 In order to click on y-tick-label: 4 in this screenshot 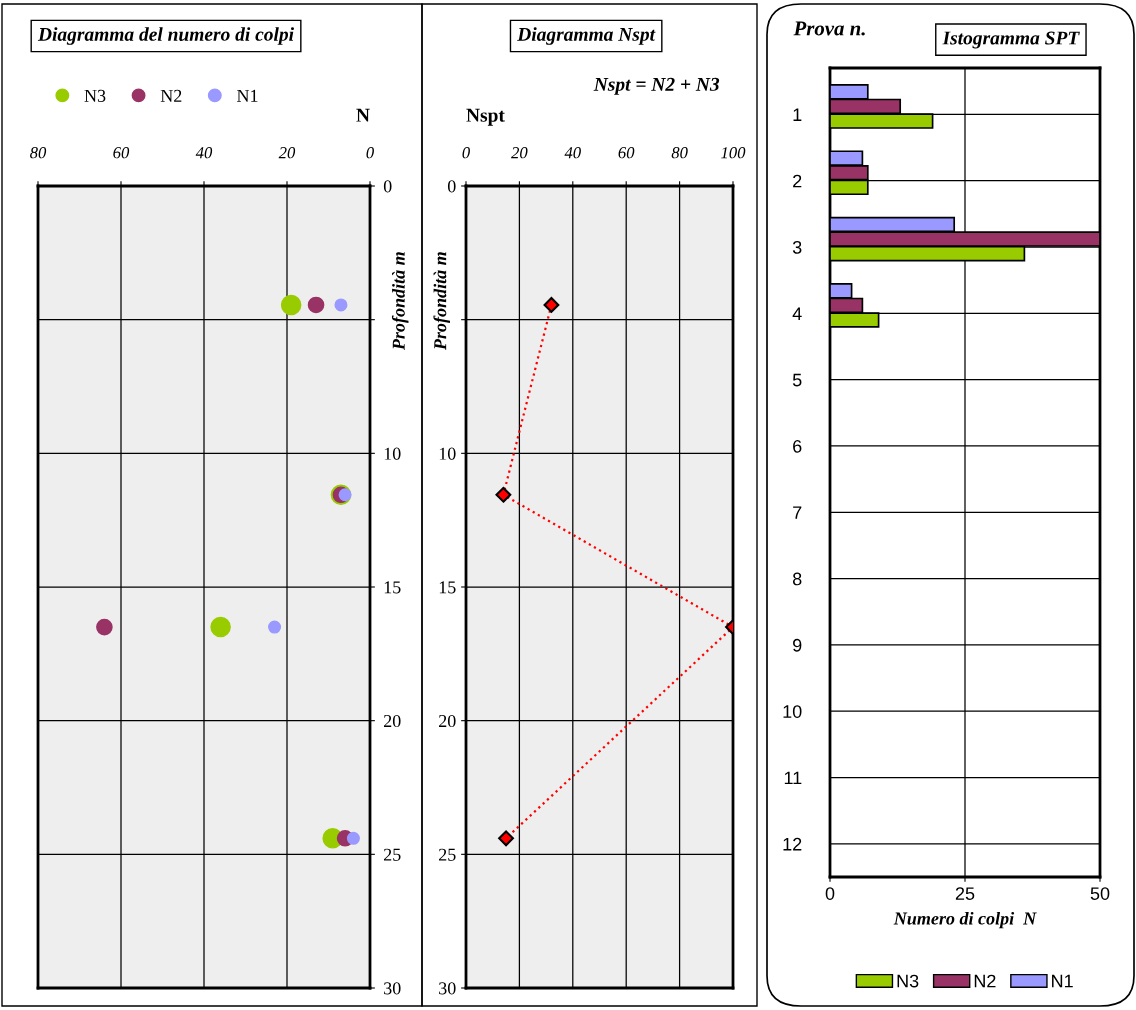, I will do `click(797, 313)`.